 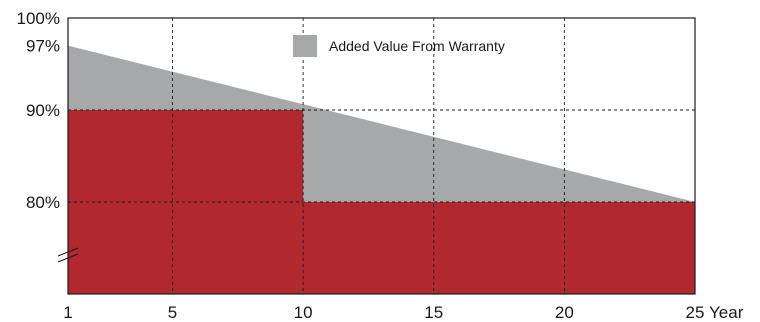 I want to click on x-tick-label-5: 5, so click(x=172, y=312).